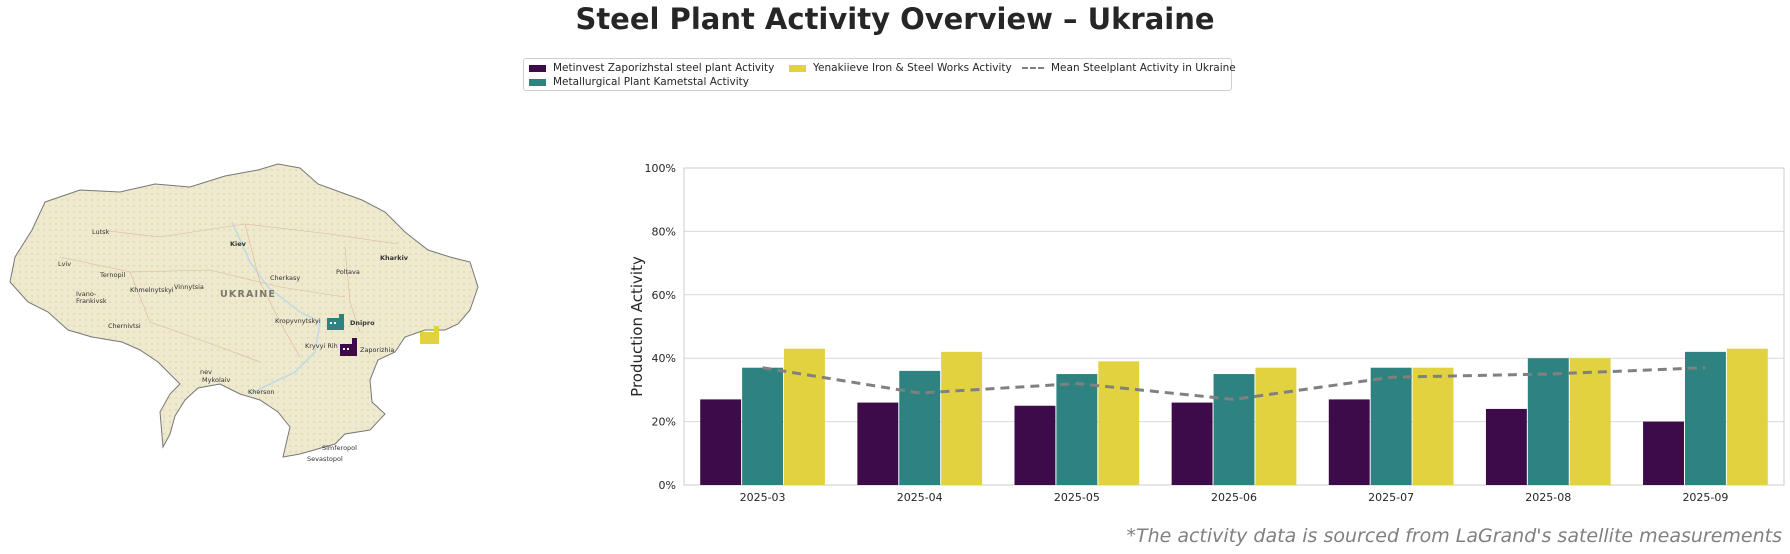 This screenshot has width=1790, height=554. What do you see at coordinates (664, 358) in the screenshot?
I see `y-tick-label: 40%` at bounding box center [664, 358].